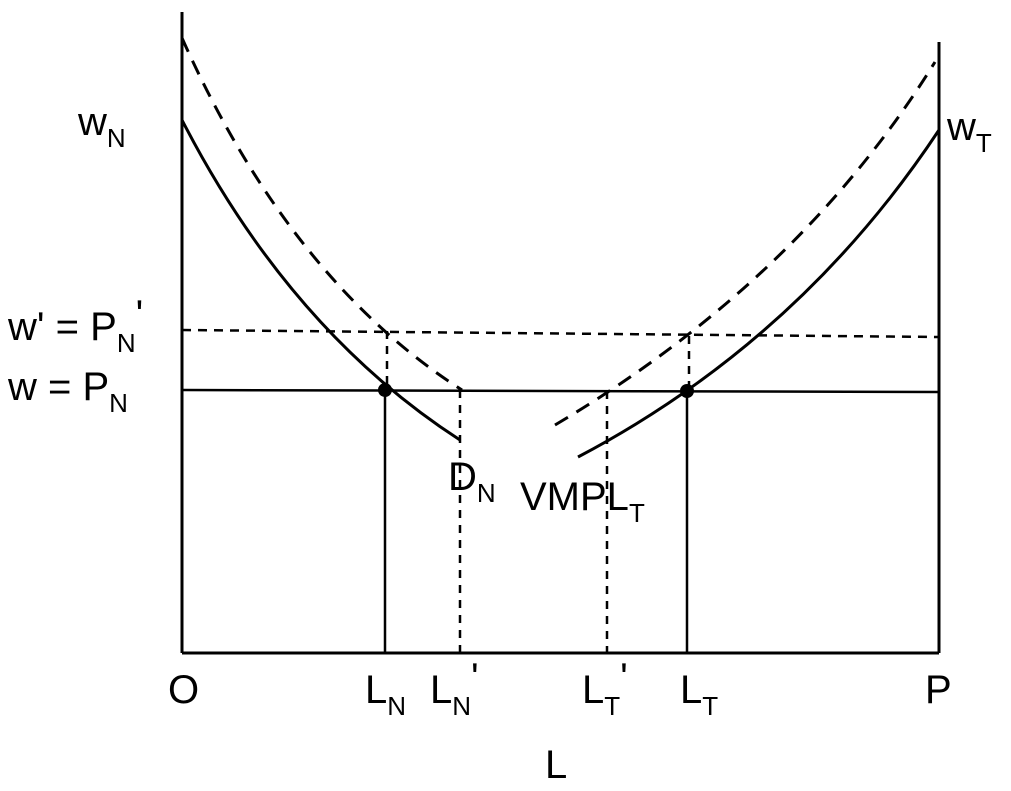 The height and width of the screenshot is (791, 1011). What do you see at coordinates (320, 280) in the screenshot?
I see `nontraded-demand-curve` at bounding box center [320, 280].